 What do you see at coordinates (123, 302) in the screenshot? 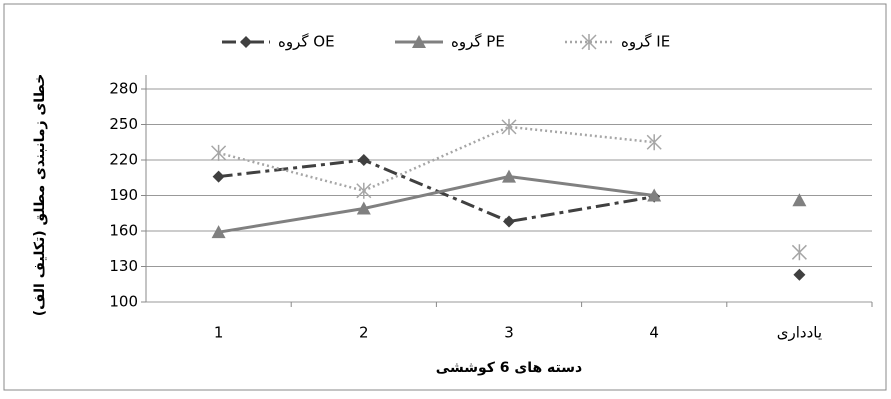
I see `y-tick-label: 100` at bounding box center [123, 302].